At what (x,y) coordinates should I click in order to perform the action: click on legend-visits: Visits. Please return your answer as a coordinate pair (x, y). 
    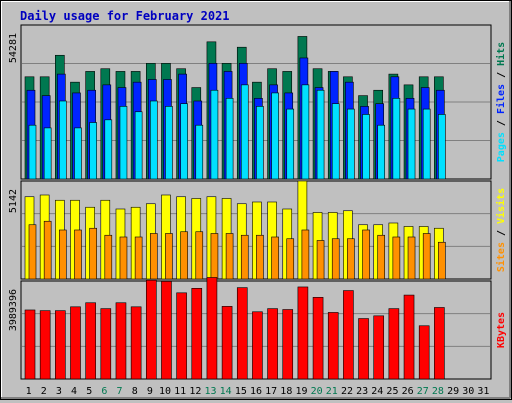
    Looking at the image, I should click on (501, 206).